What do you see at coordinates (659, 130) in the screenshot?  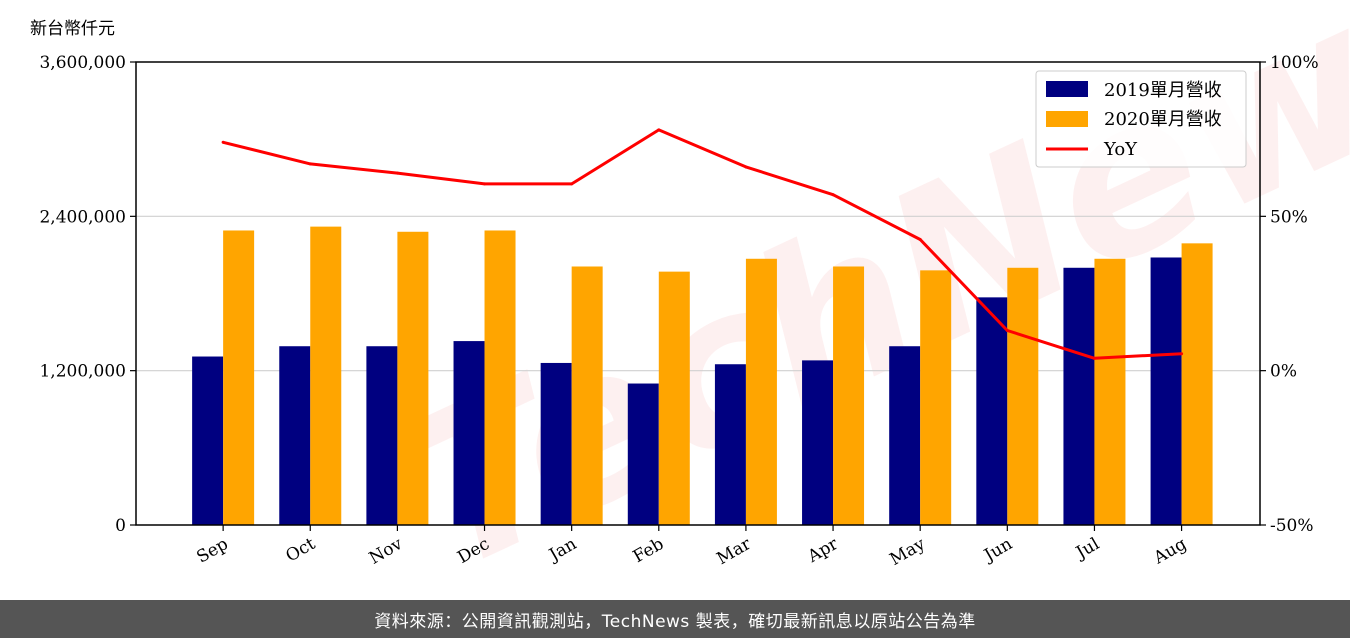 I see `yoy-point-feb` at bounding box center [659, 130].